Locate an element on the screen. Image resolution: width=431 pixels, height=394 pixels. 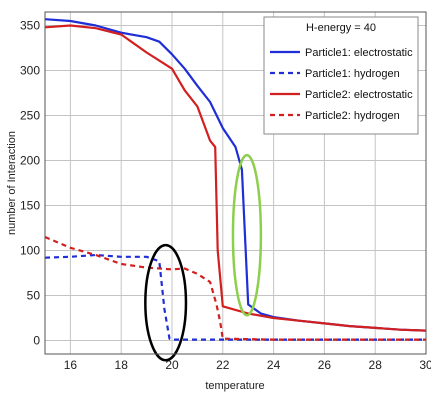
y-tick-label: 0 is located at coordinates (36, 341).